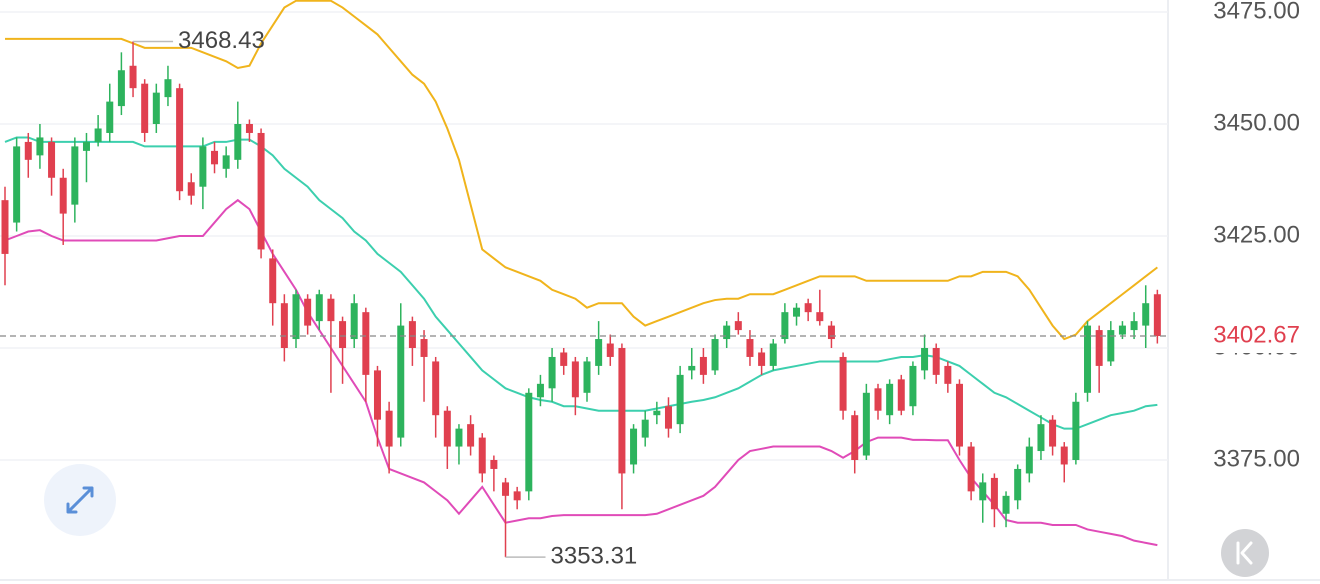 This screenshot has height=584, width=1320. I want to click on back-icon, so click(1244, 553).